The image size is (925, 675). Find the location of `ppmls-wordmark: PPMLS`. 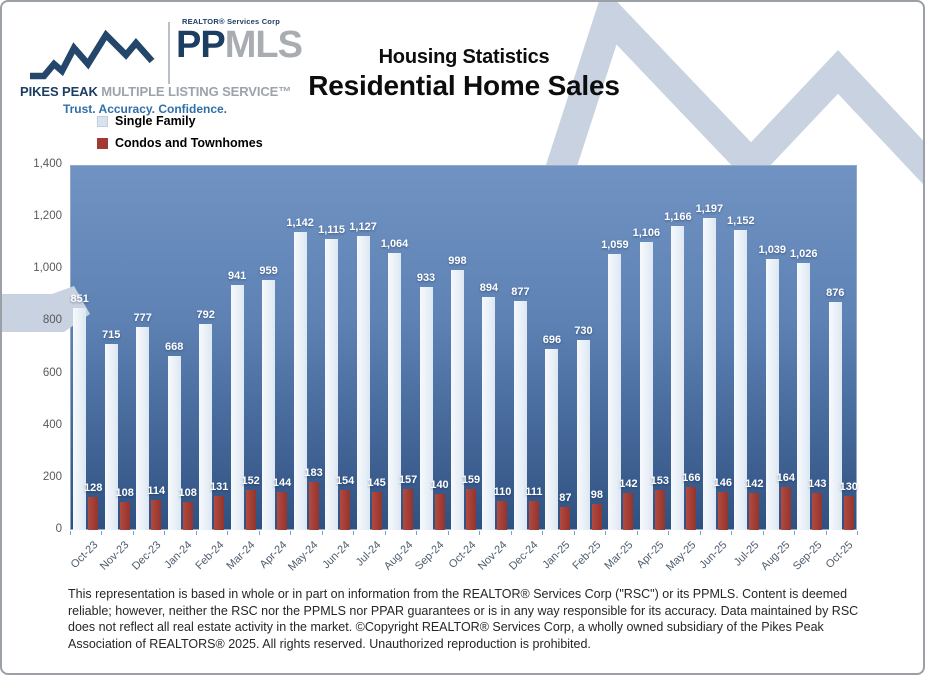

ppmls-wordmark: PPMLS is located at coordinates (239, 45).